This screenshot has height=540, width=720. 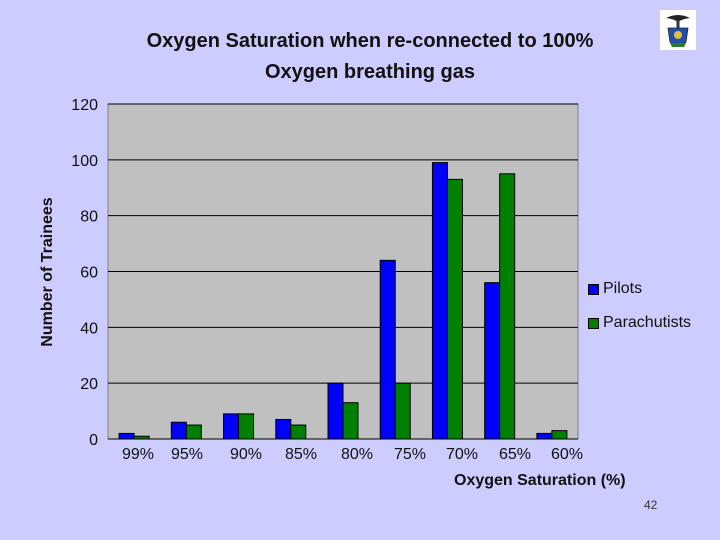 What do you see at coordinates (515, 454) in the screenshot?
I see `x-tick-label: 65%` at bounding box center [515, 454].